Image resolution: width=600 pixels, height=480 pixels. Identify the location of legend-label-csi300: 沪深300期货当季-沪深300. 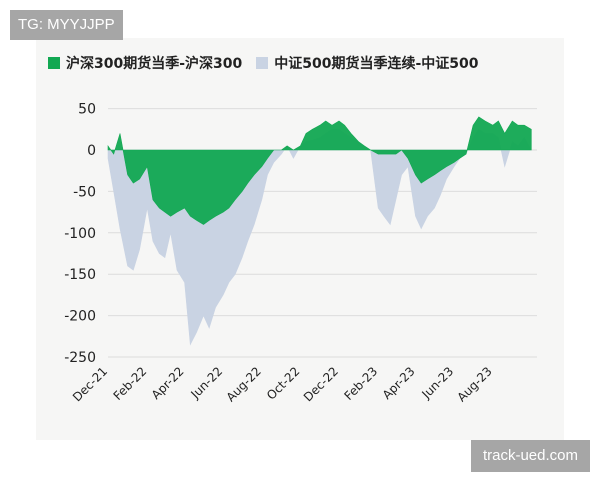
(154, 64).